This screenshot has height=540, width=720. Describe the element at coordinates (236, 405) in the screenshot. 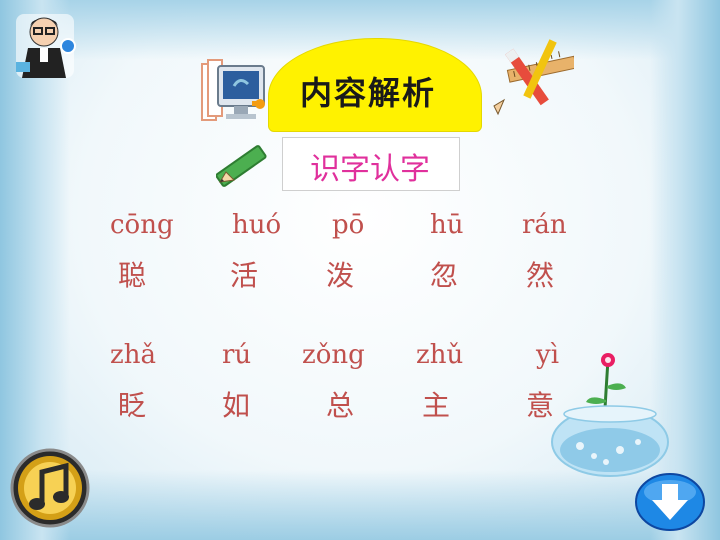

I see `hanzi-ru: 如` at that location.